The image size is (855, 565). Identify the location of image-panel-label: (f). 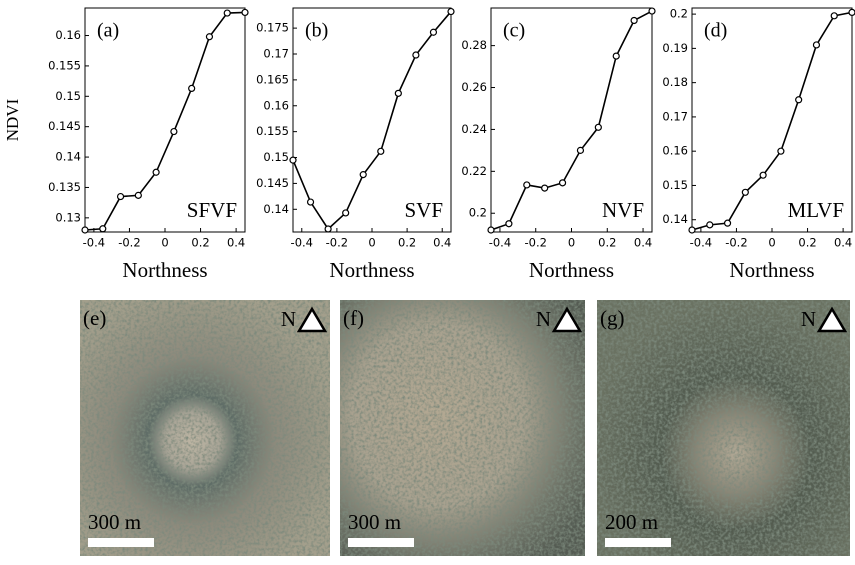
(353, 318).